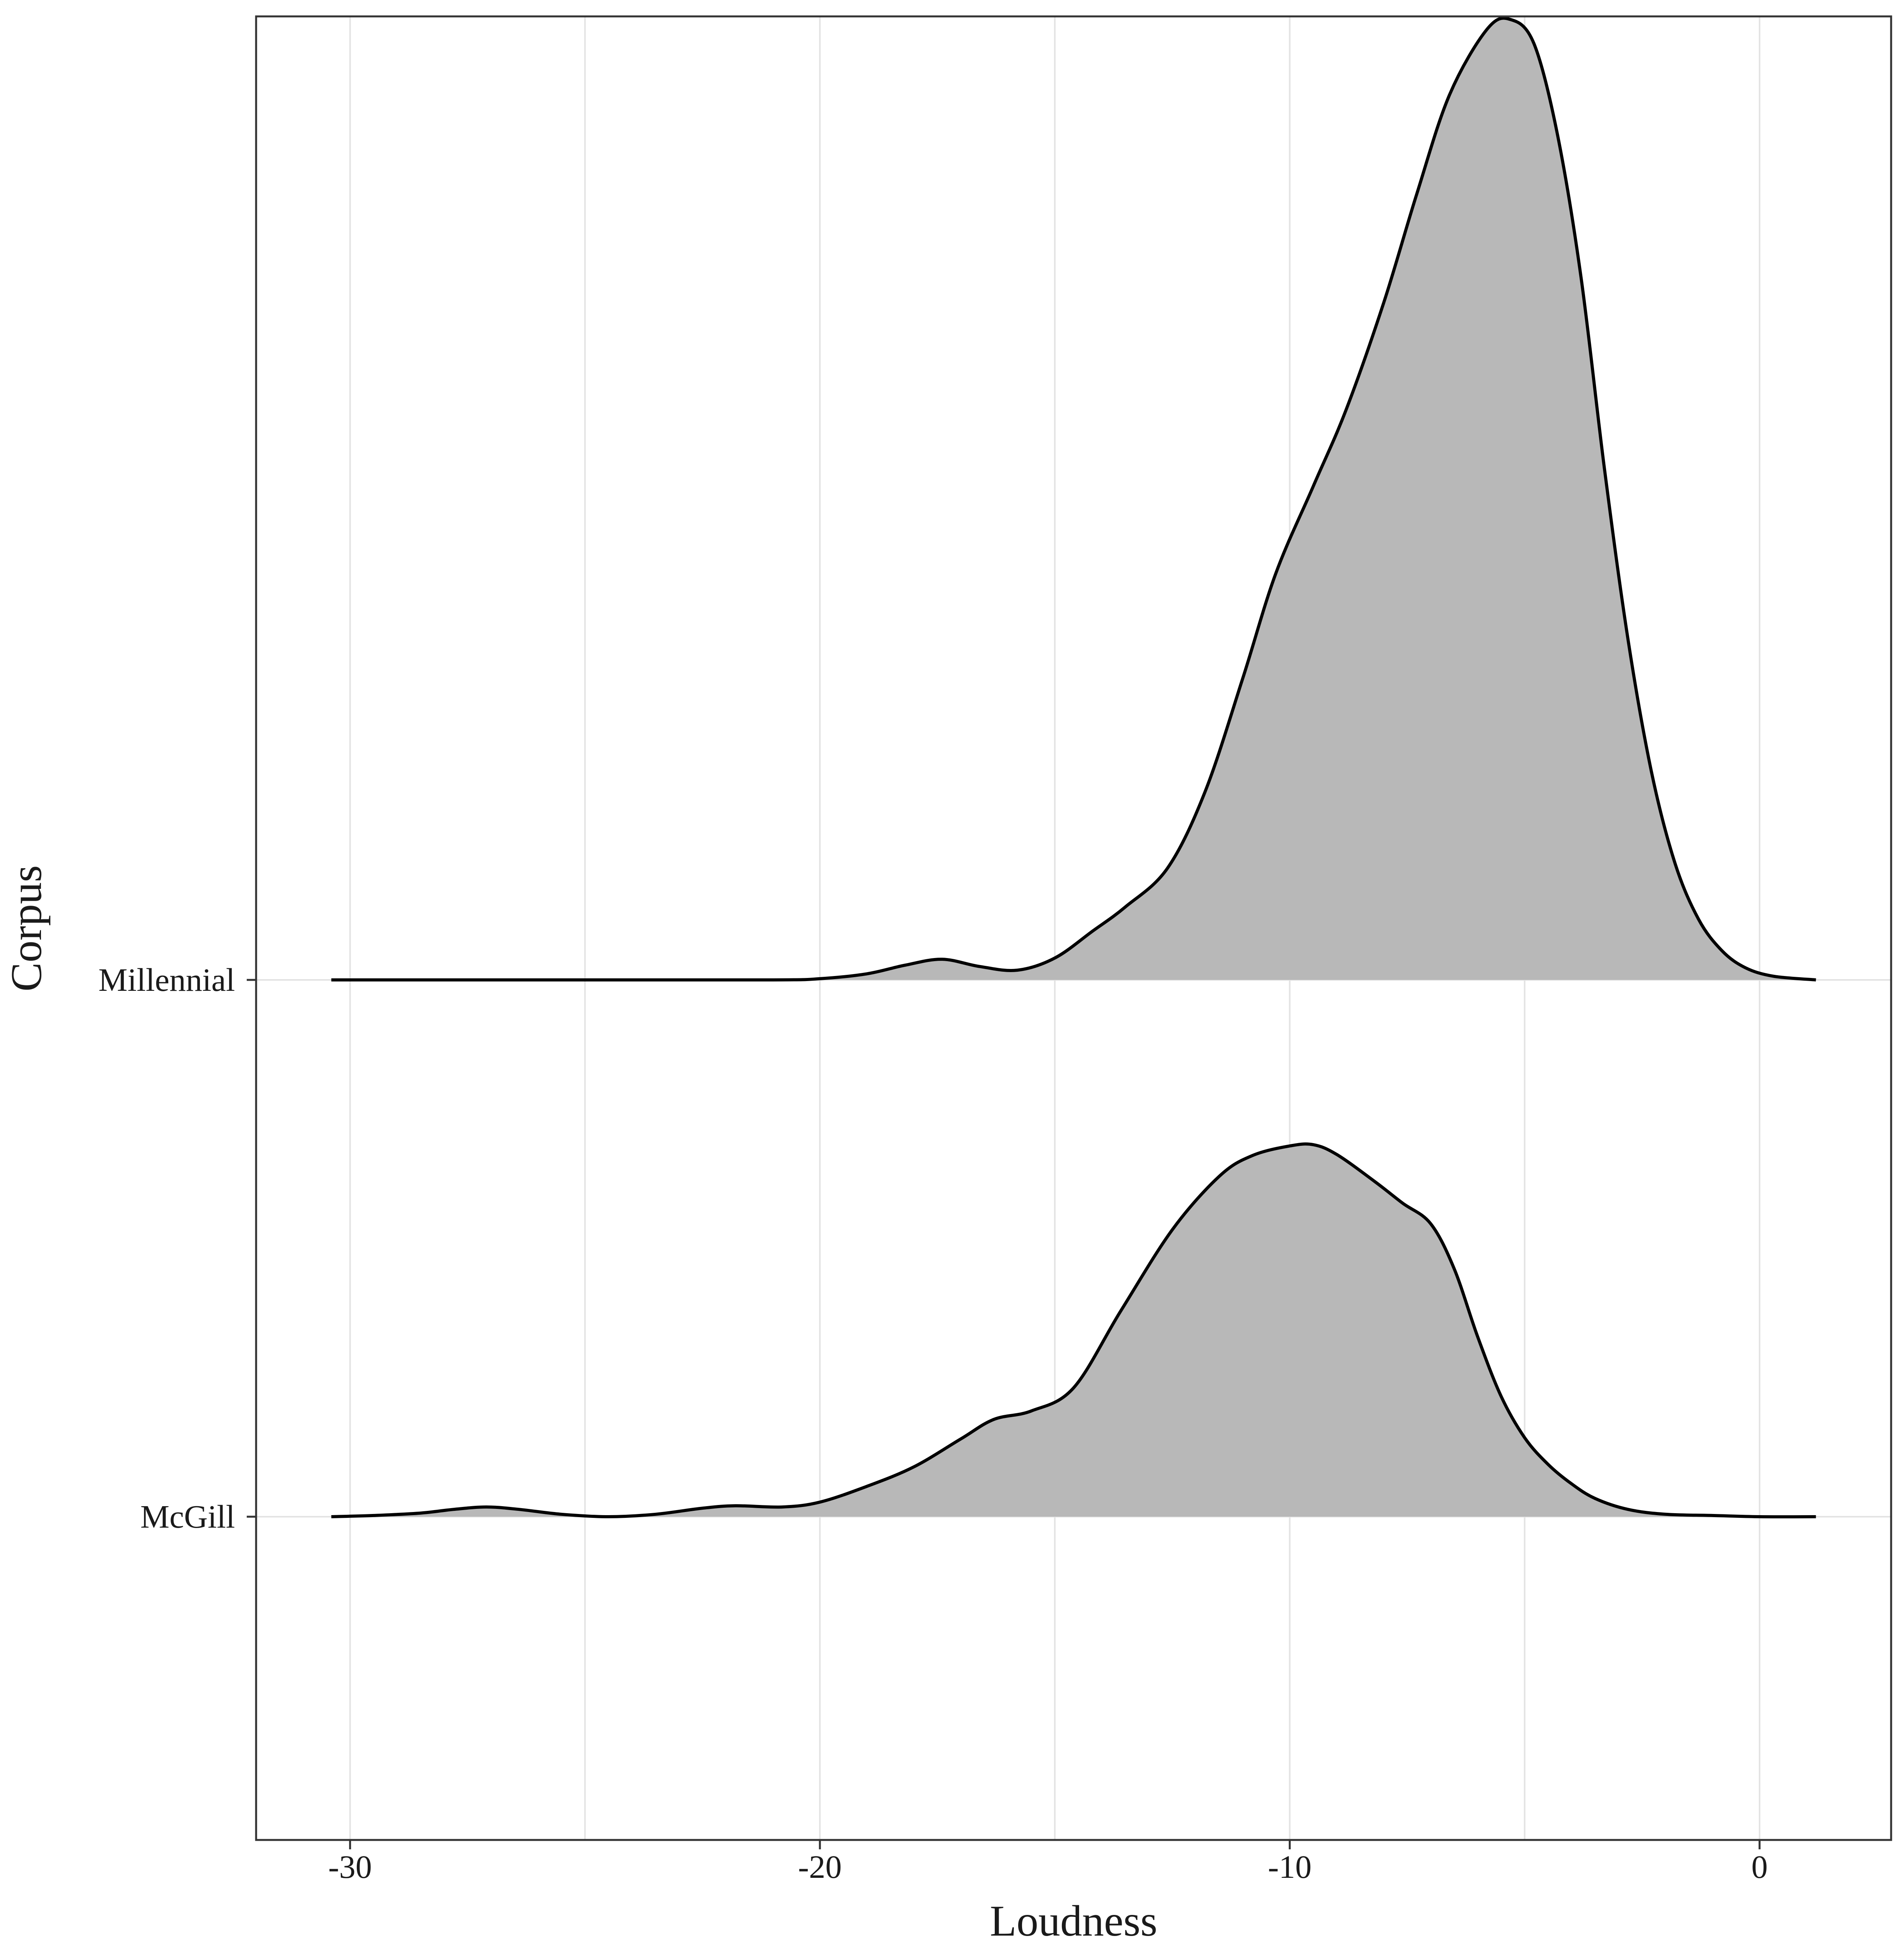 This screenshot has height=1952, width=1904. Describe the element at coordinates (187, 1517) in the screenshot. I see `y-tick-label: McGill` at that location.